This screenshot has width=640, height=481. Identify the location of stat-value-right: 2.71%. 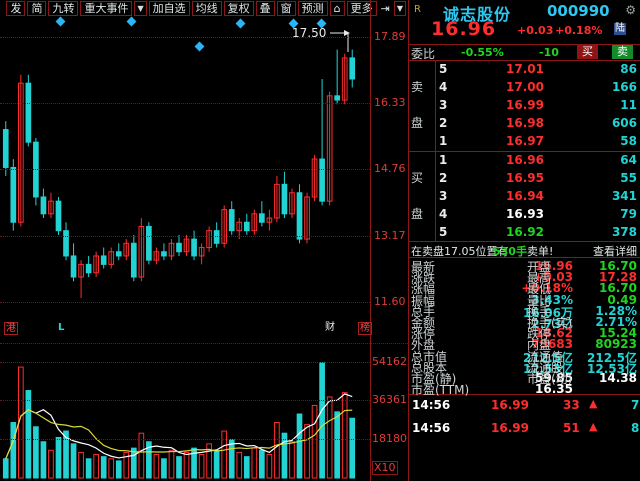
(616, 322).